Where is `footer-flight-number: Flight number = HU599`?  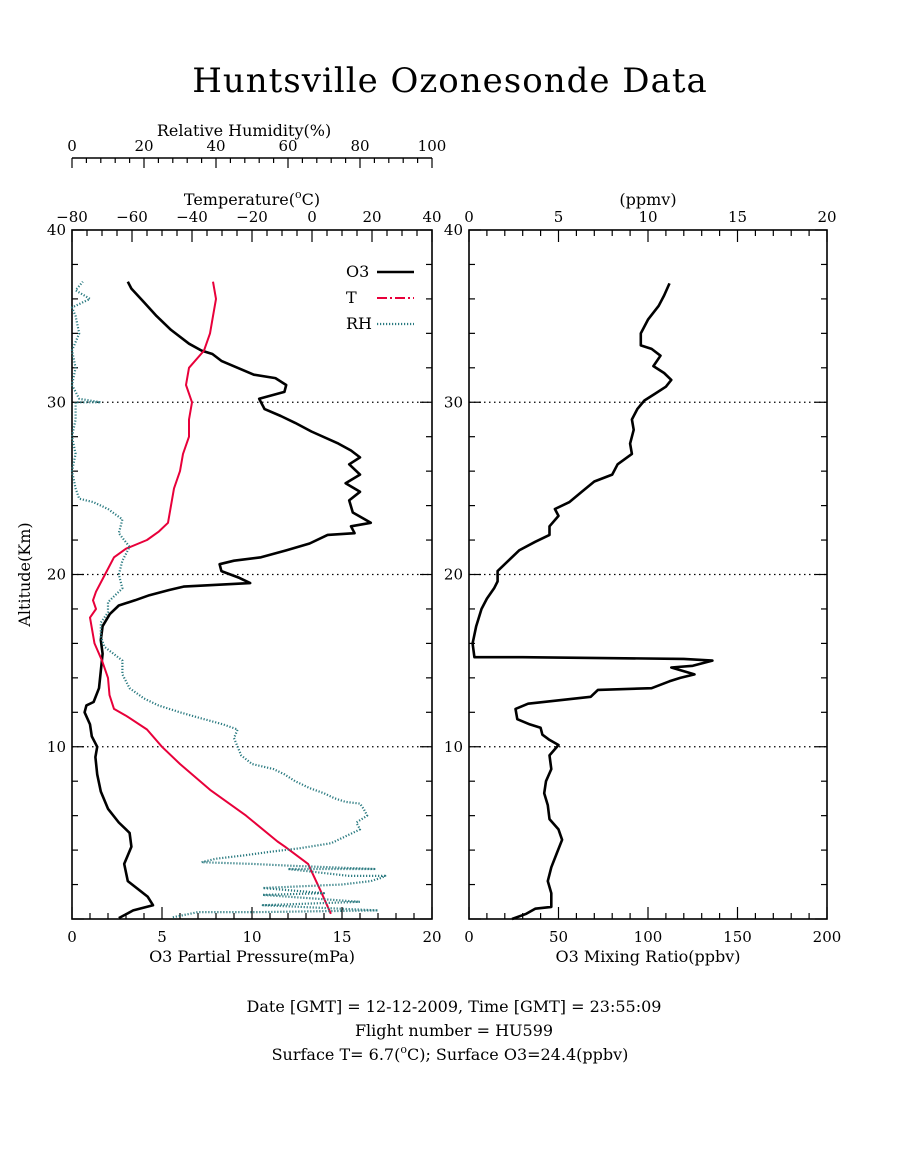
footer-flight-number: Flight number = HU599 is located at coordinates (454, 1030).